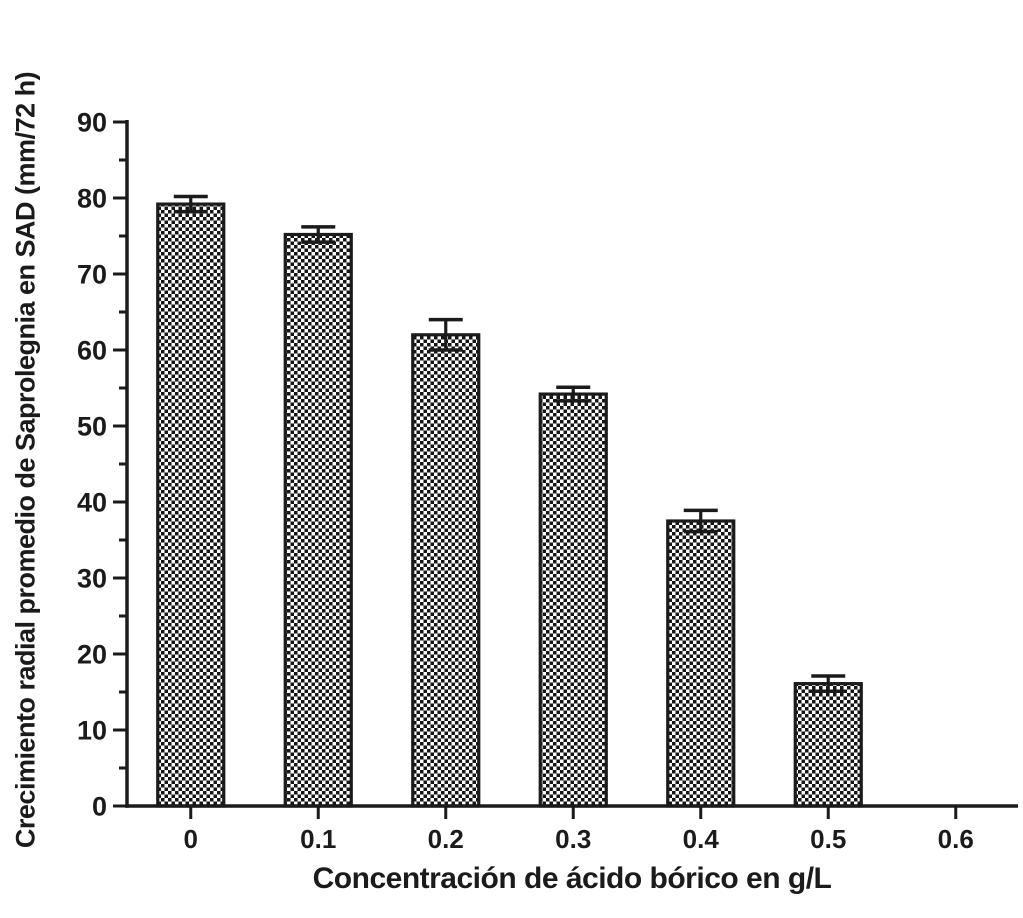 Image resolution: width=1023 pixels, height=918 pixels. Describe the element at coordinates (828, 839) in the screenshot. I see `x-tick-label-0.5: 0.5` at that location.